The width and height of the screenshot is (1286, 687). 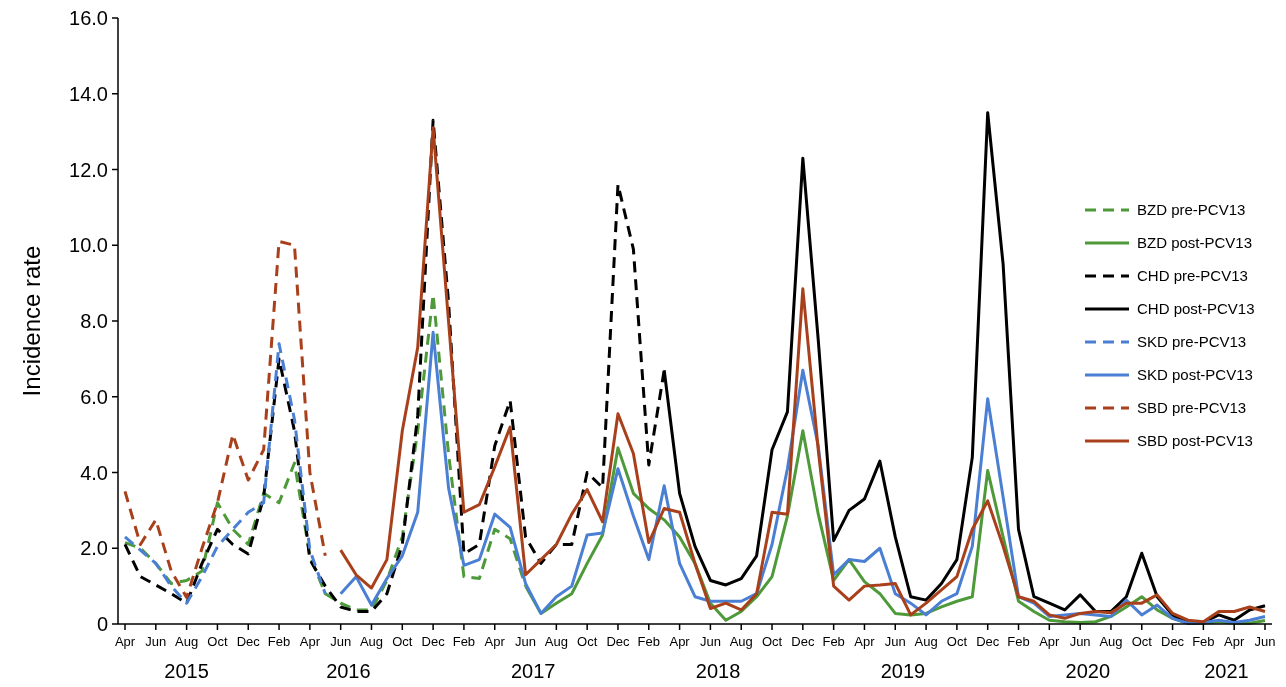 I want to click on text: 2018, so click(x=718, y=671).